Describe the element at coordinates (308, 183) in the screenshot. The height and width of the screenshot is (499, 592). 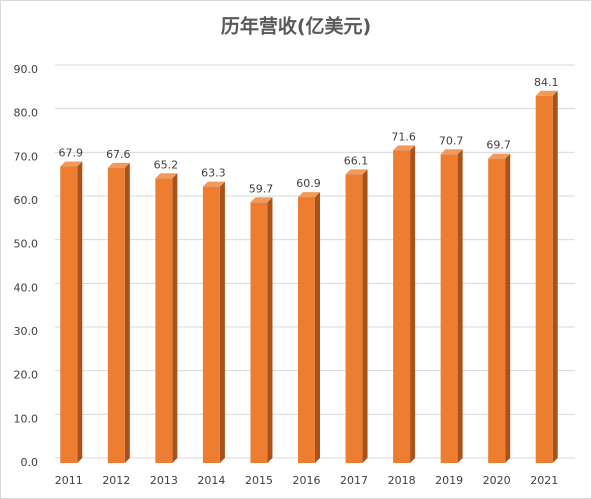
I see `value-label: 60.9` at that location.